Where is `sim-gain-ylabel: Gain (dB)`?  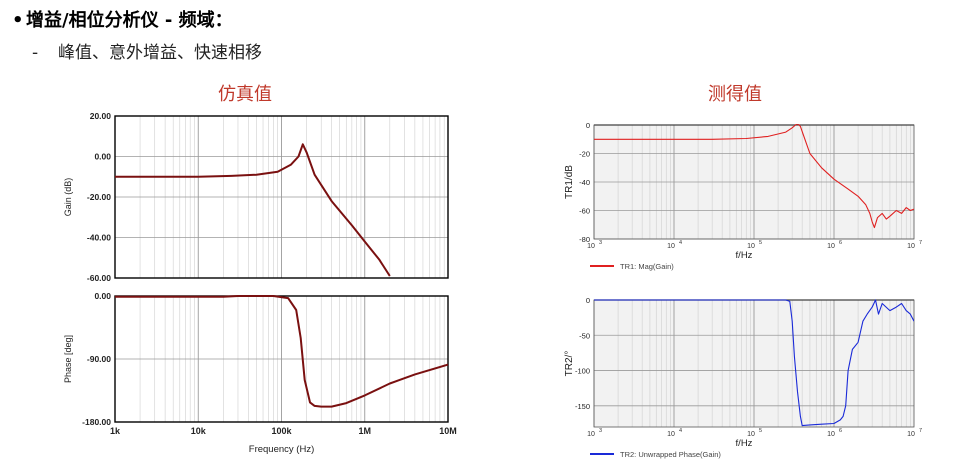 sim-gain-ylabel: Gain (dB) is located at coordinates (68, 197).